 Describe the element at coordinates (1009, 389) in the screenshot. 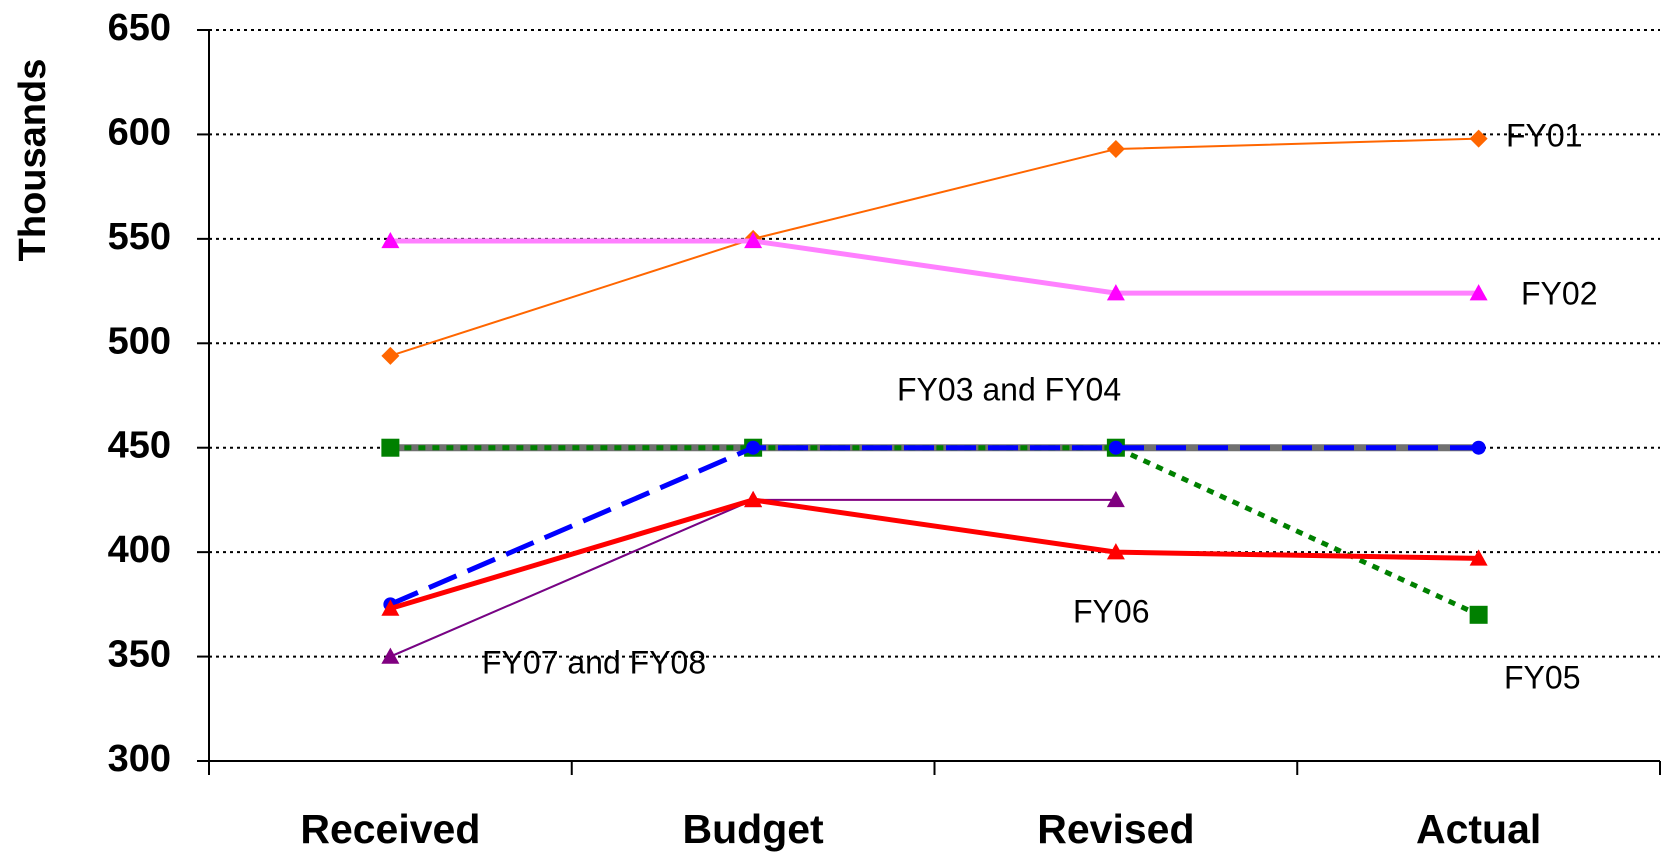

I see `annotation: FY03 and FY04` at that location.